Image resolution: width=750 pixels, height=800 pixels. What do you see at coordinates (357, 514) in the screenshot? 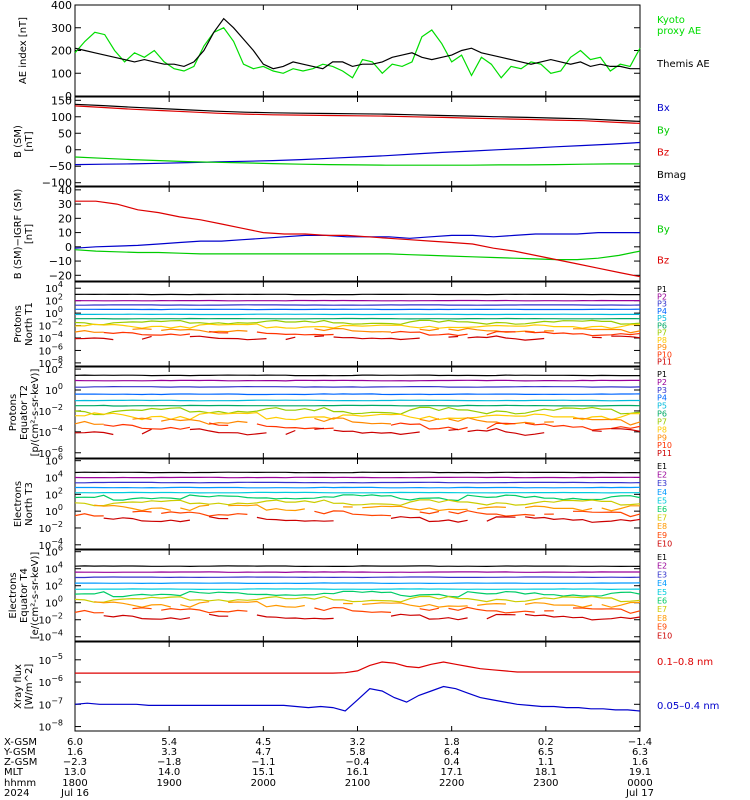
I see `series-line-e9` at bounding box center [357, 514].